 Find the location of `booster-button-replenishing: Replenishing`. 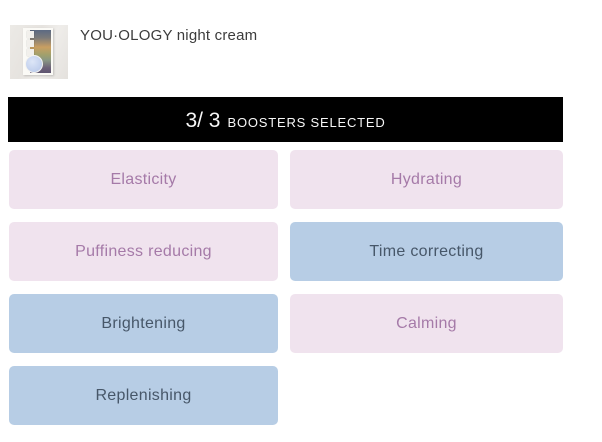

booster-button-replenishing: Replenishing is located at coordinates (143, 395).